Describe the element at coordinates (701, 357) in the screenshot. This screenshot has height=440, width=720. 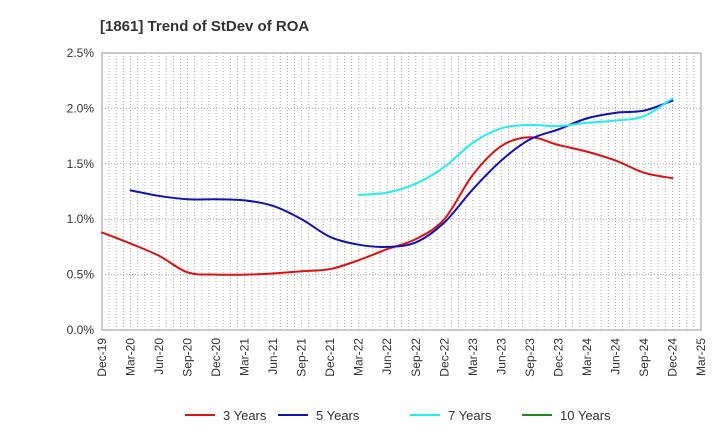
I see `x-tick-label: Mar-25` at that location.